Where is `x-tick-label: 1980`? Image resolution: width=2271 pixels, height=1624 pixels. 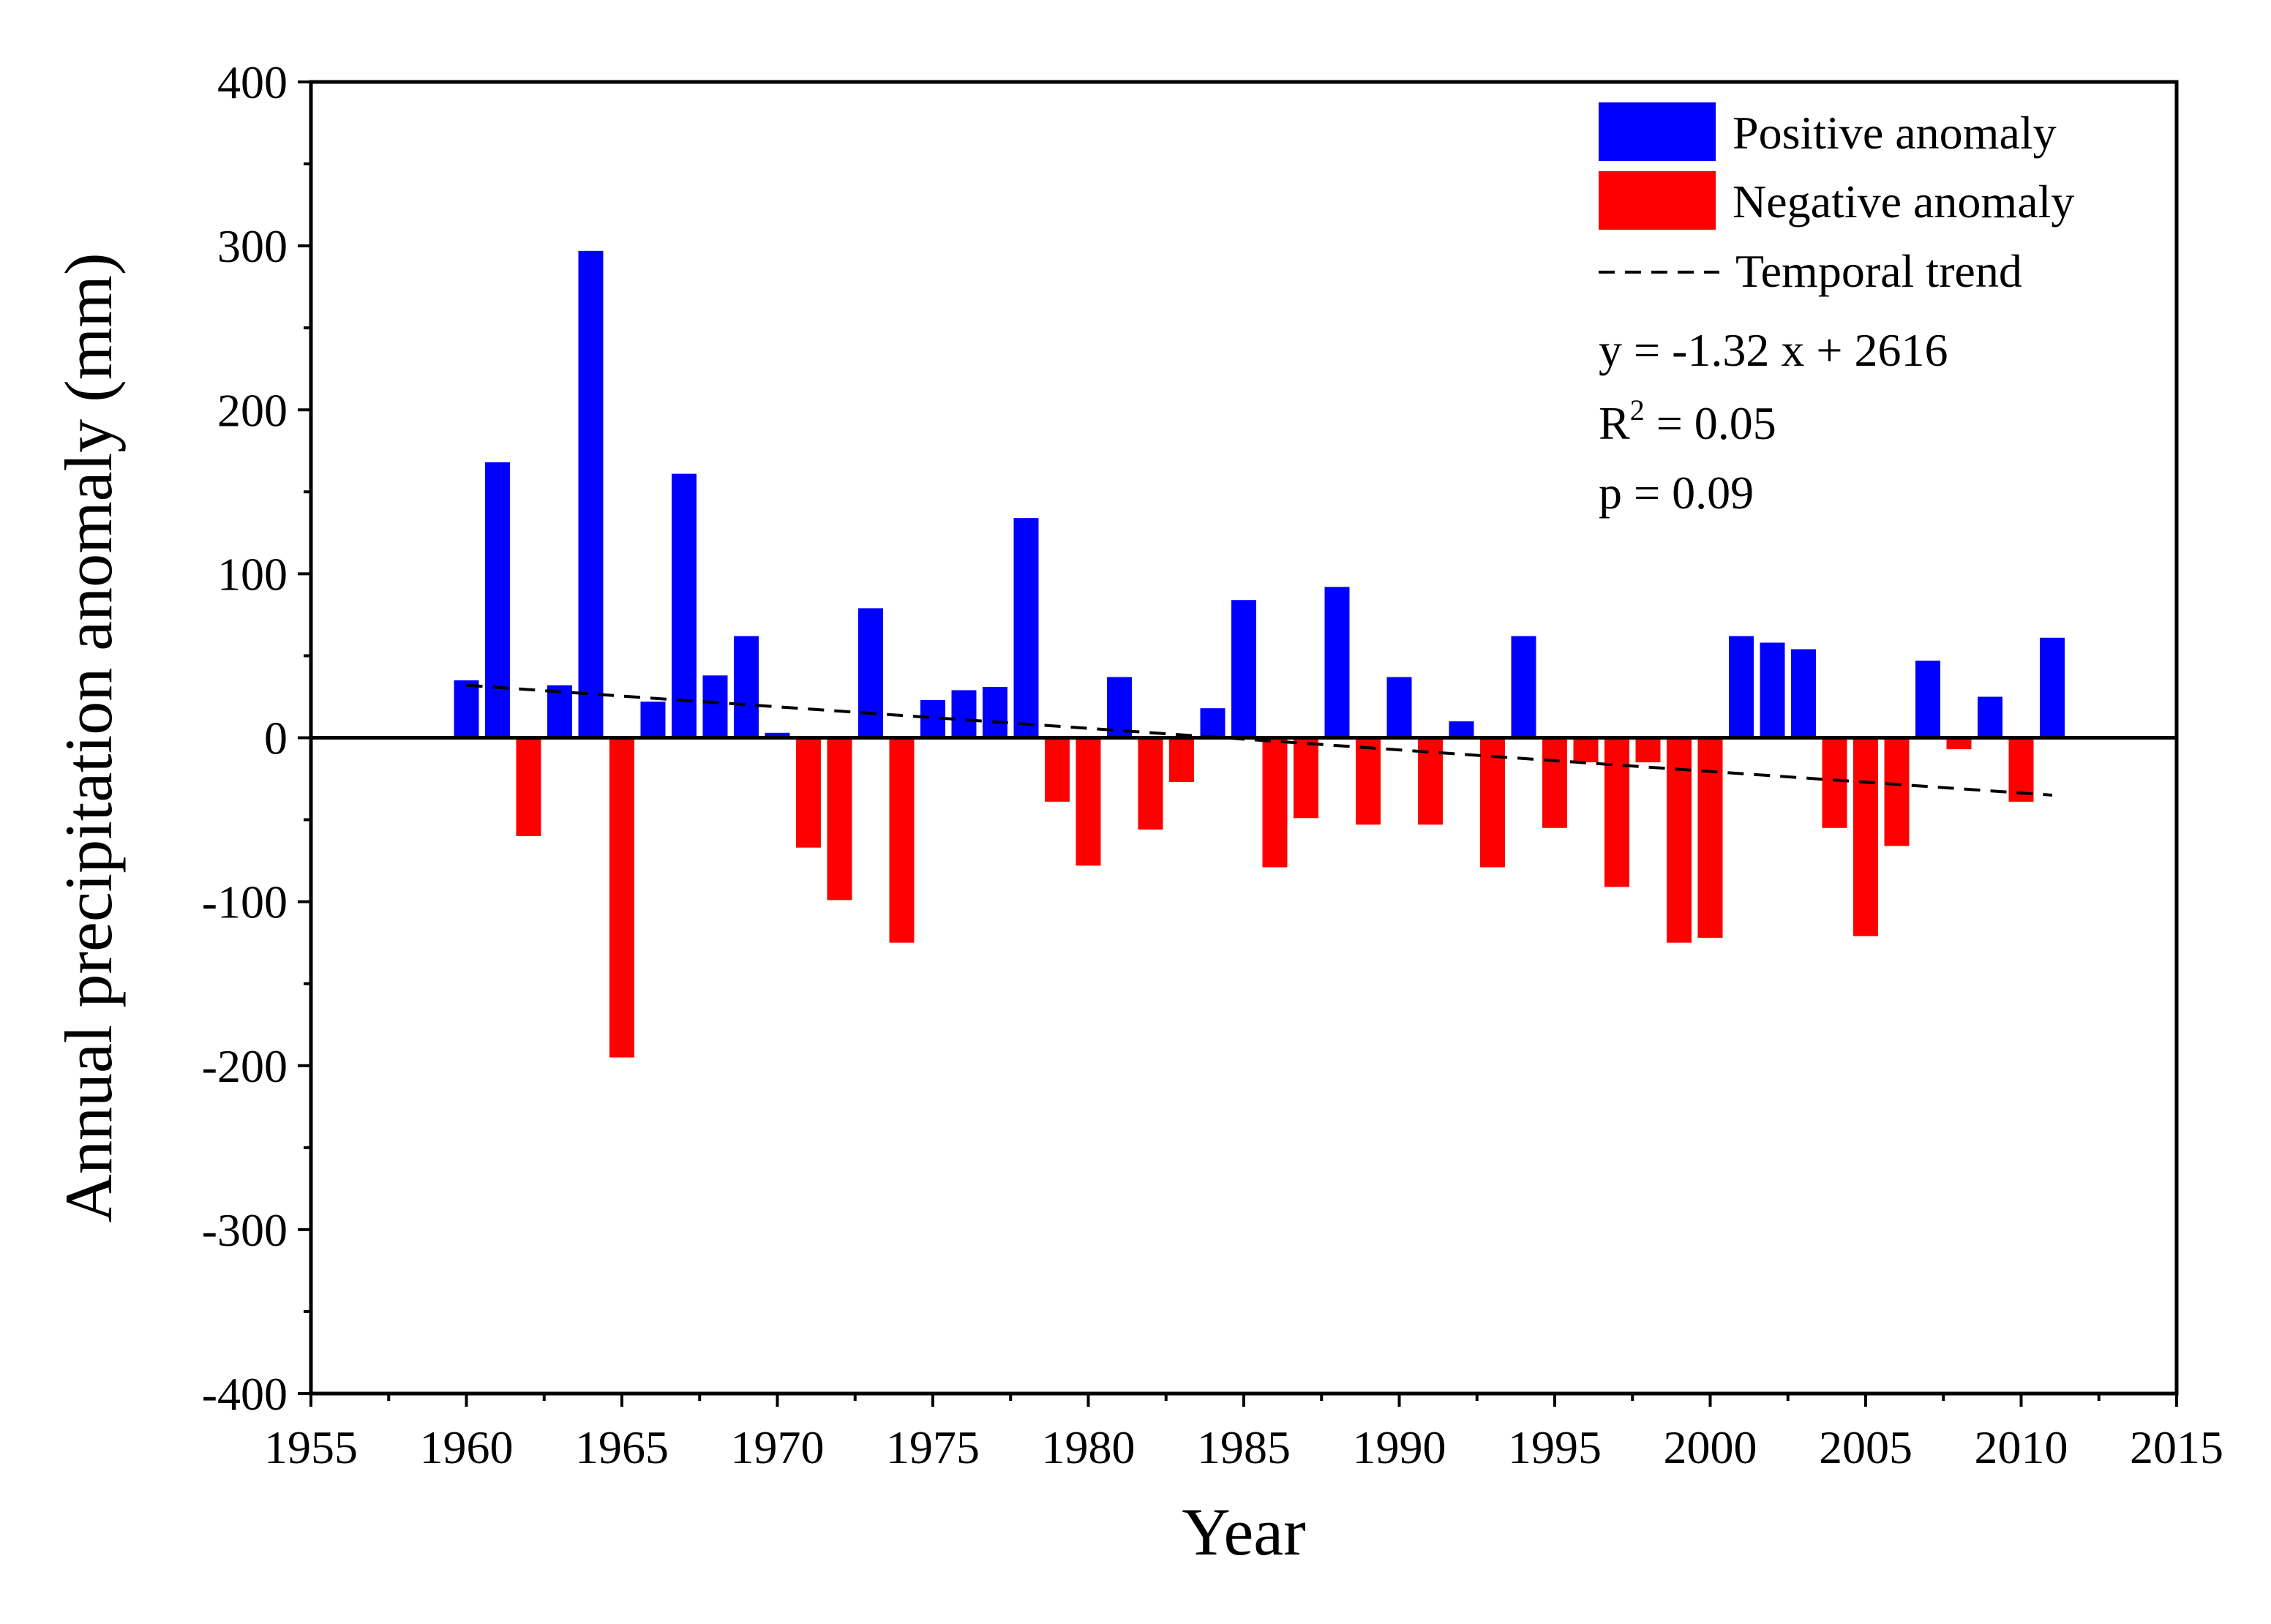
x-tick-label: 1980 is located at coordinates (1089, 1447).